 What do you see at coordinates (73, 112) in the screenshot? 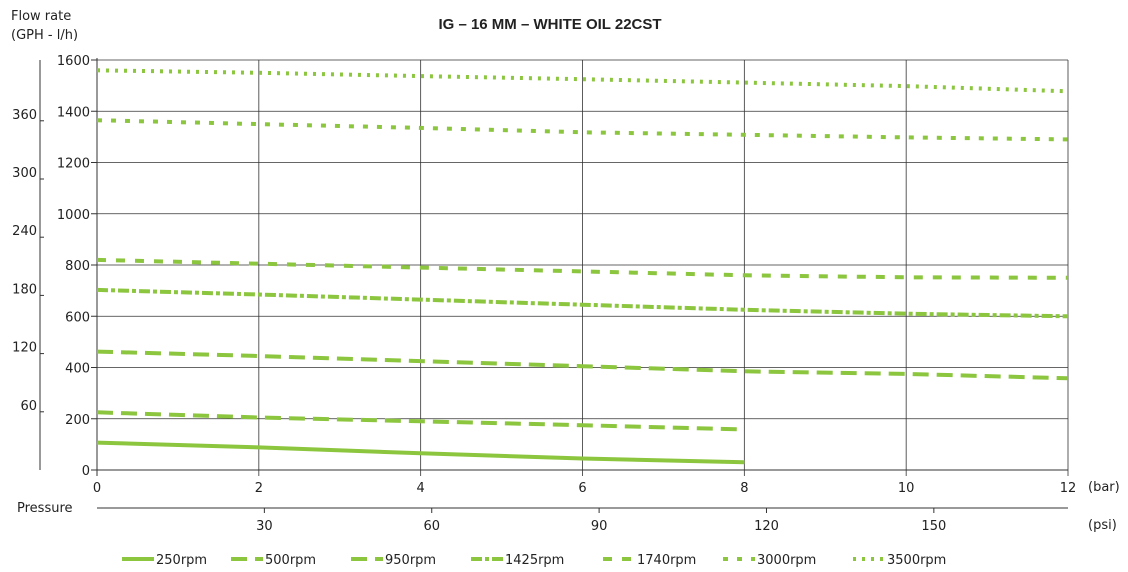
I see `y-tick-label-lh: 1400` at bounding box center [73, 112].